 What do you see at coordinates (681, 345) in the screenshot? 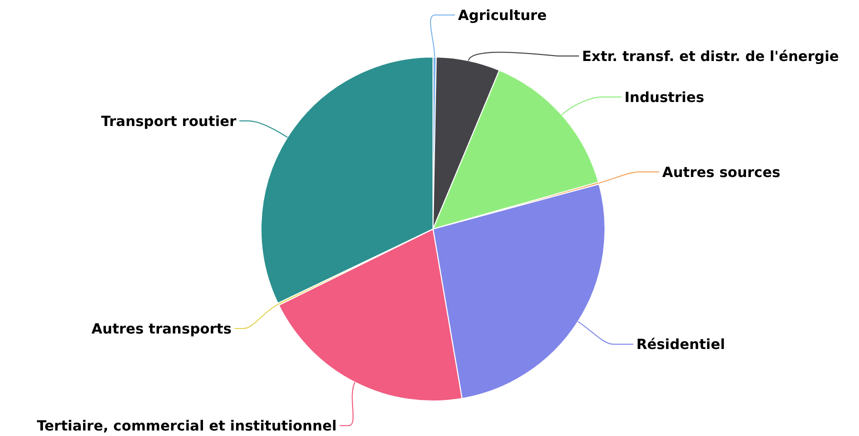
I see `slice-label: Résidentiel` at bounding box center [681, 345].